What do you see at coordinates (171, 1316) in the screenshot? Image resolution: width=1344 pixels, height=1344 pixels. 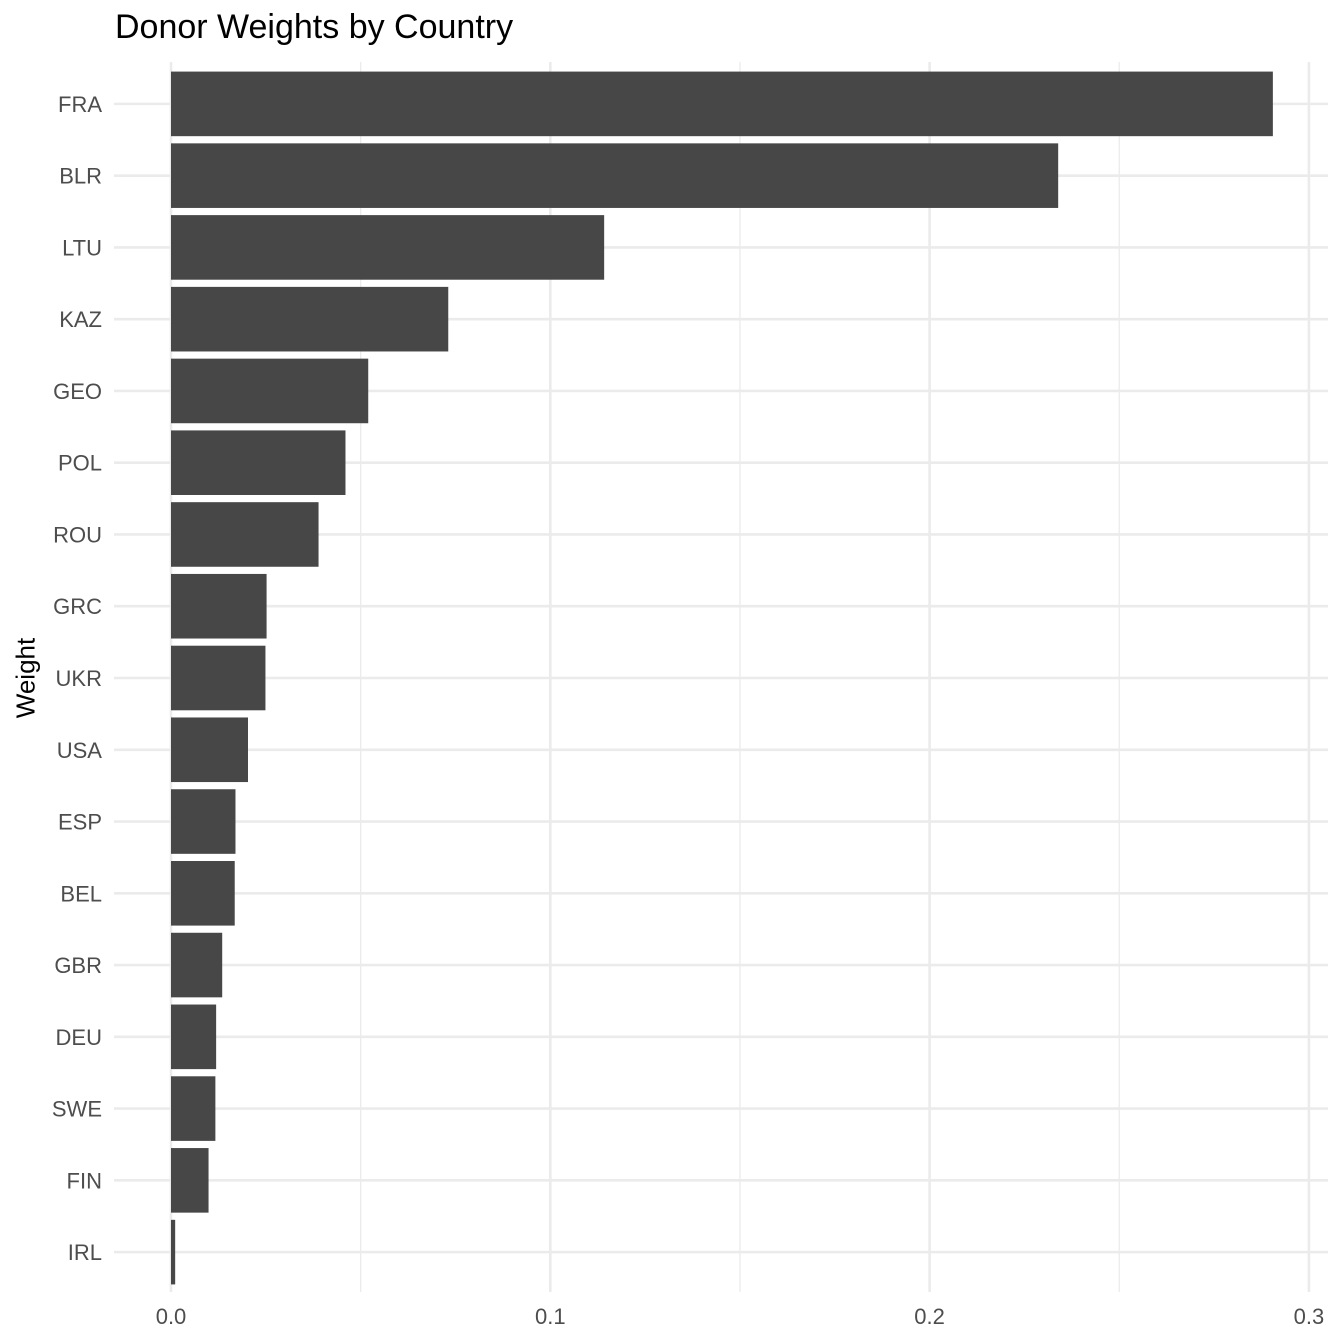 I see `x-tick-label: 0.0` at bounding box center [171, 1316].